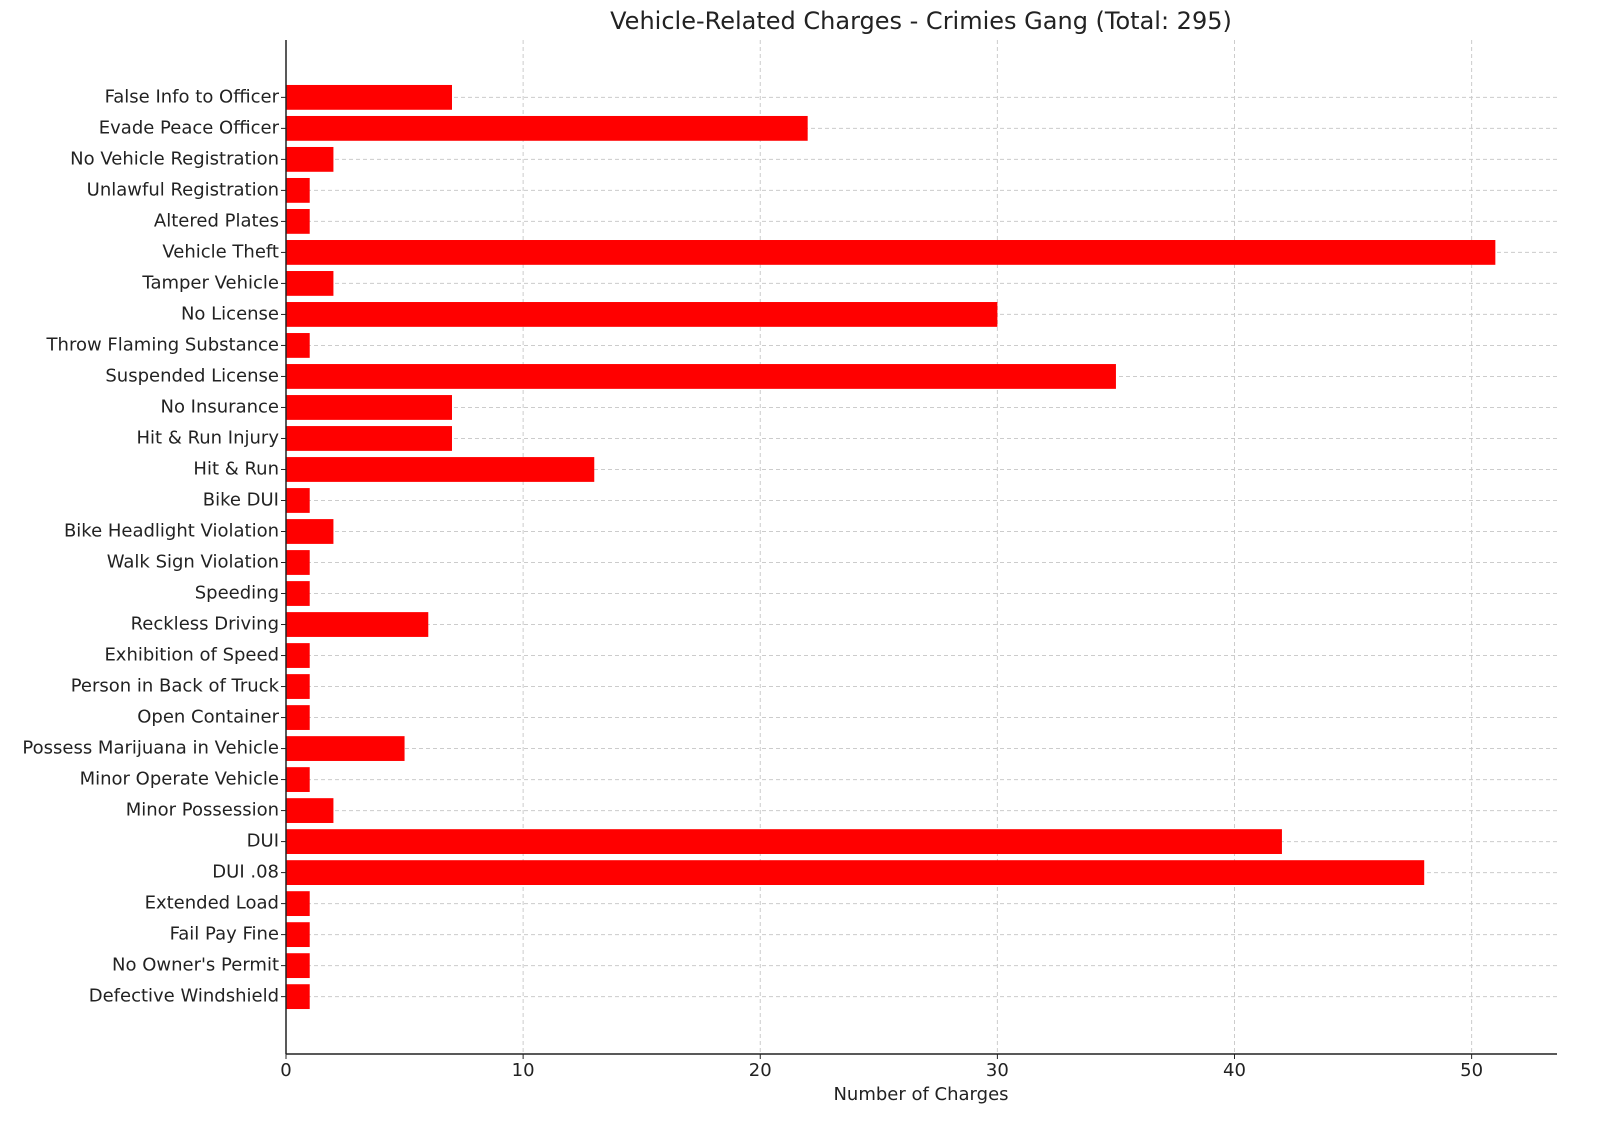 The height and width of the screenshot is (1139, 1600). I want to click on y-tick-label: Vehicle Theft, so click(220, 251).